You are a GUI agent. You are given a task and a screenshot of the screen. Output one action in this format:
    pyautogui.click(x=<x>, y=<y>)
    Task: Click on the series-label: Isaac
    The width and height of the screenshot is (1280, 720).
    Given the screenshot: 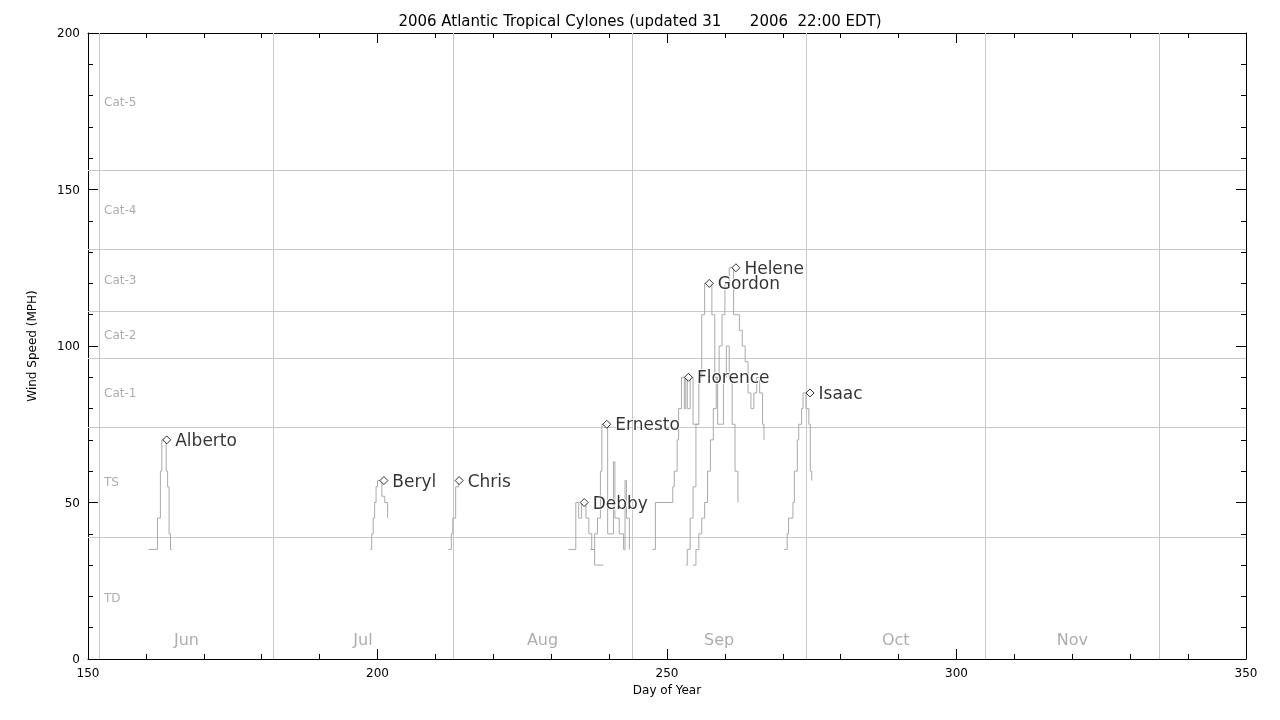 What is the action you would take?
    pyautogui.click(x=840, y=392)
    